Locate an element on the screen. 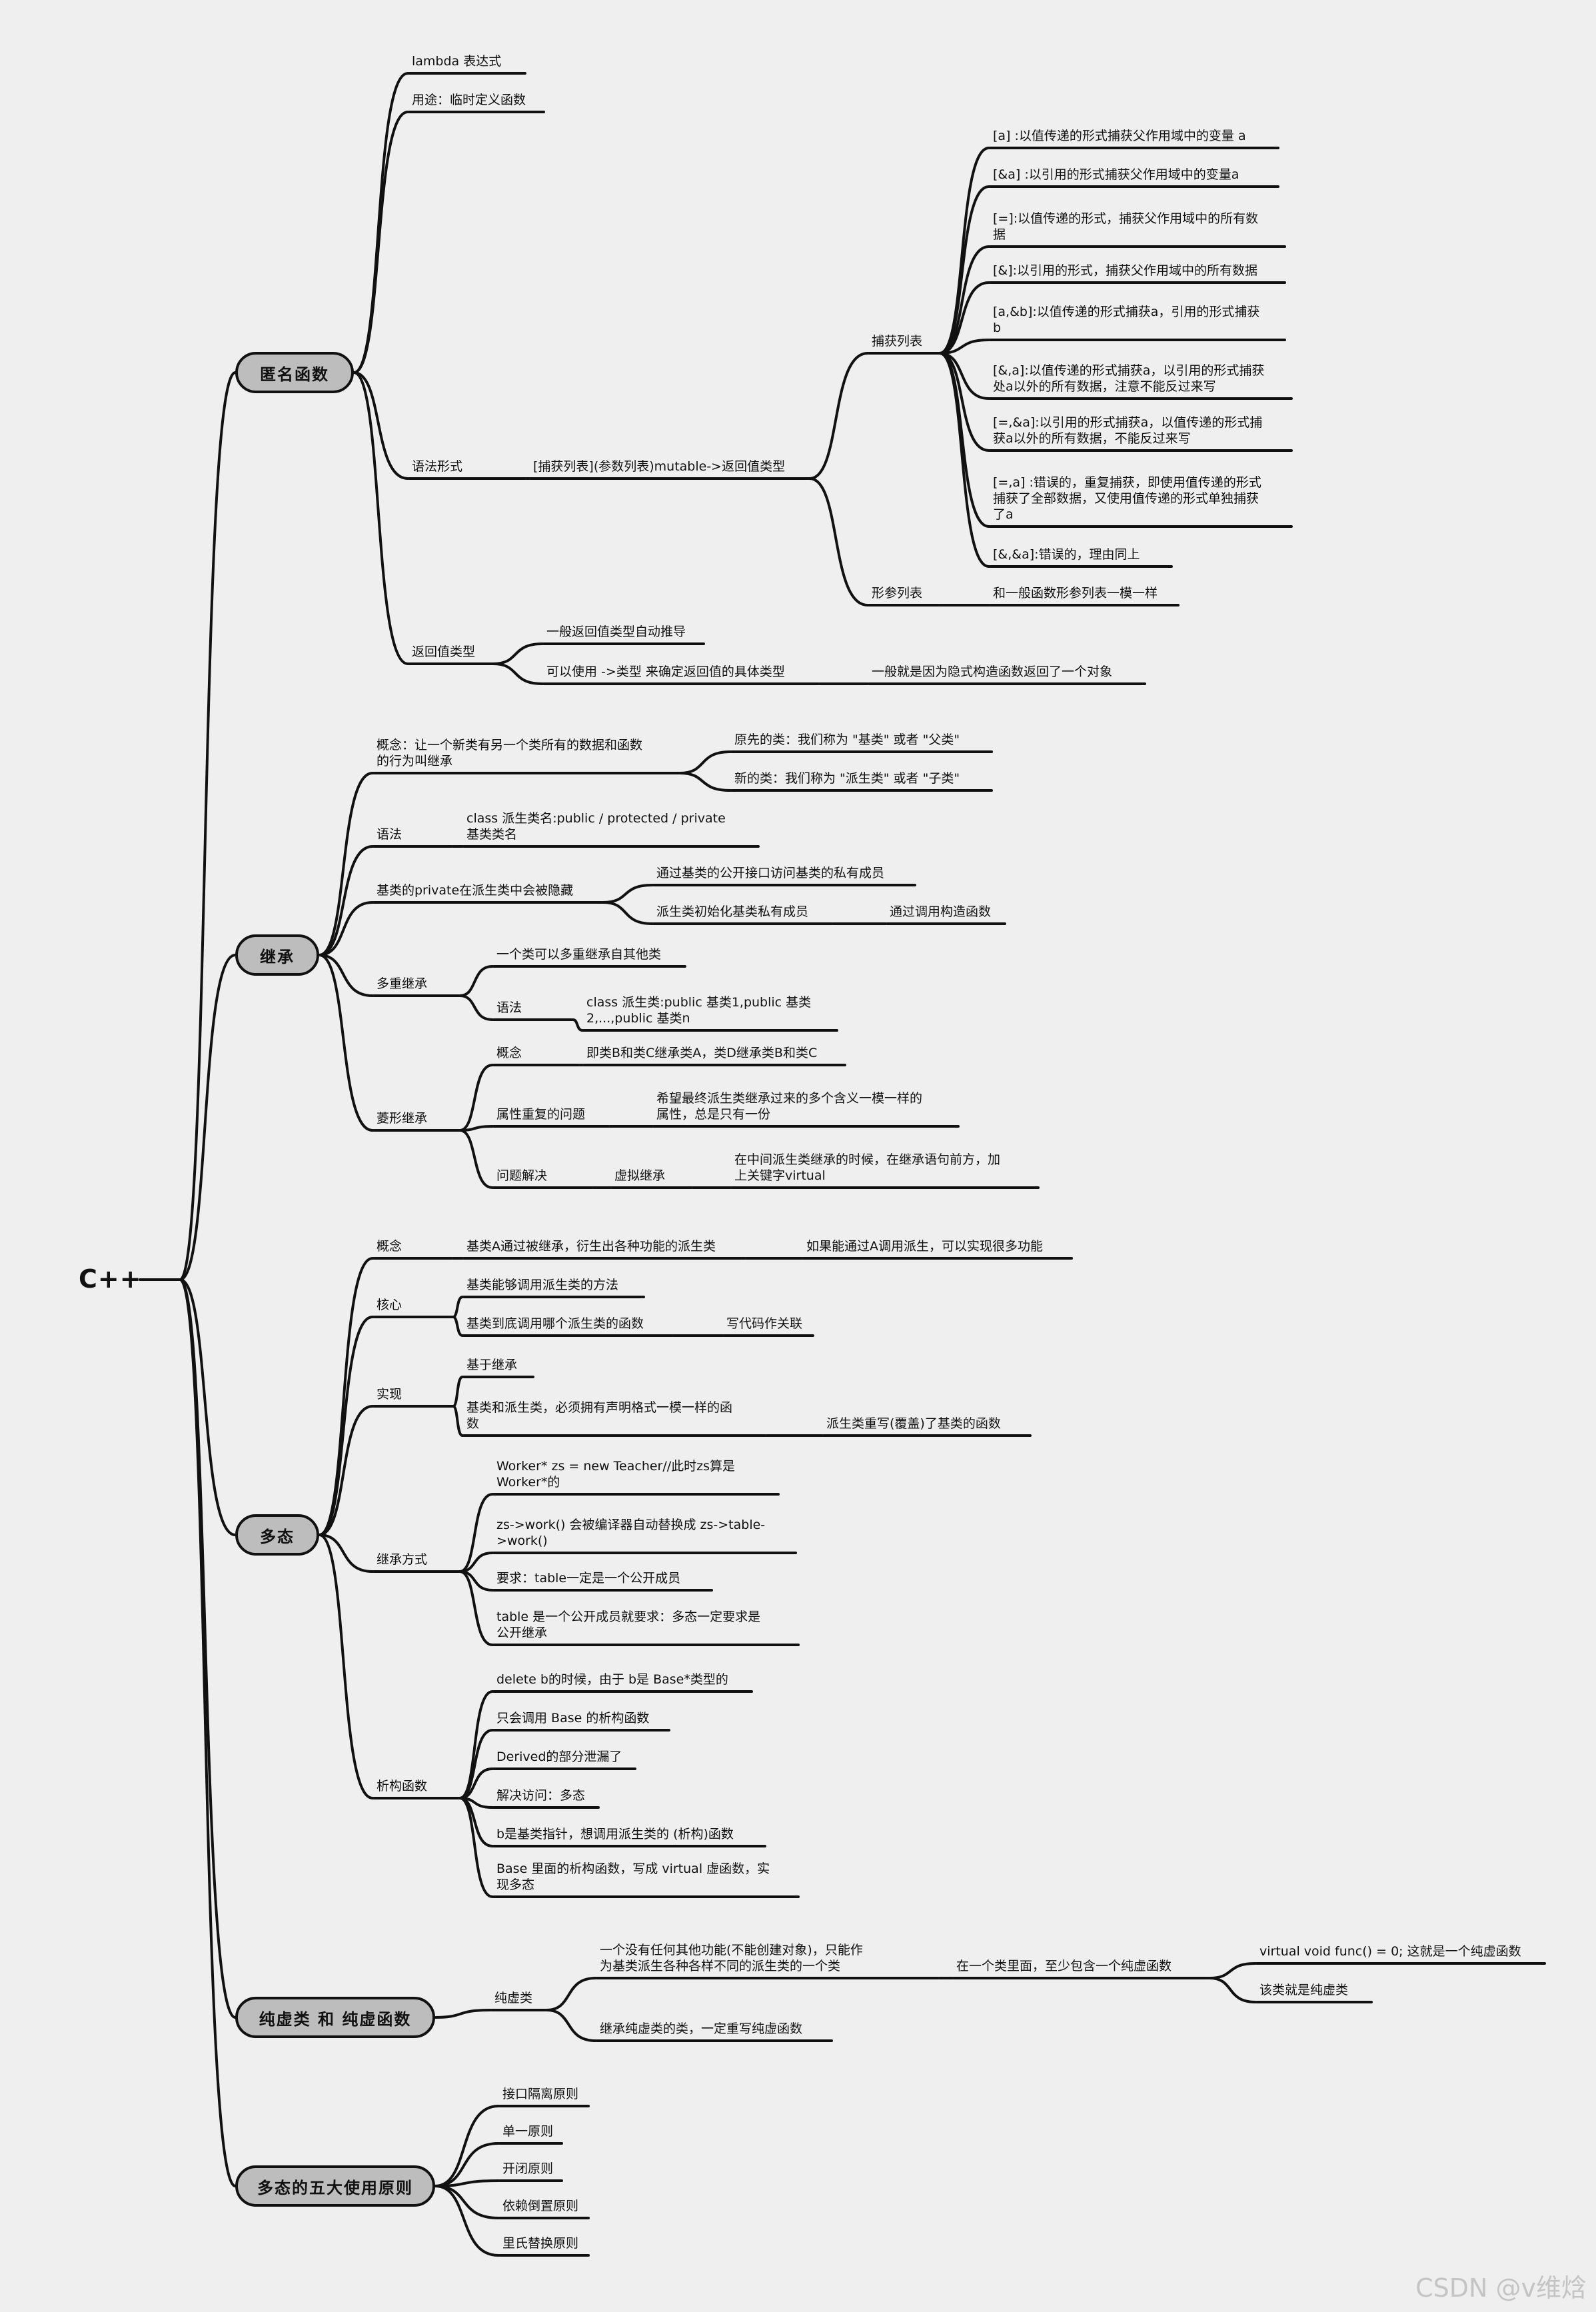 The image size is (1596, 2312). node-pr-2: 单一原则 is located at coordinates (528, 2132).